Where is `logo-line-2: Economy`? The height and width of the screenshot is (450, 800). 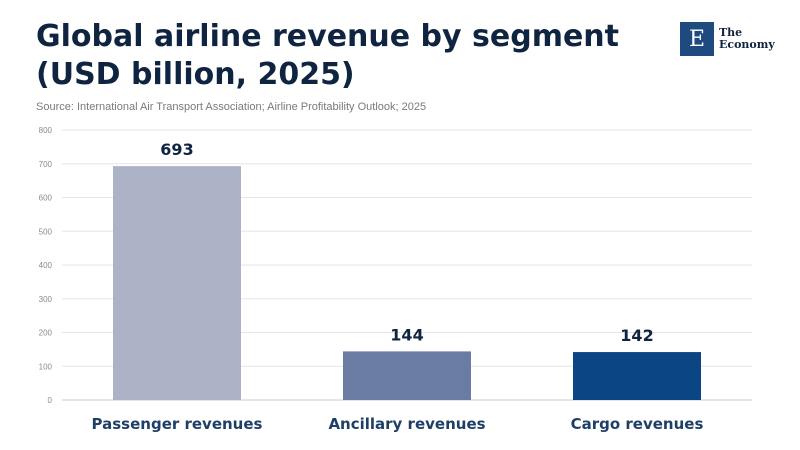
logo-line-2: Economy is located at coordinates (747, 44).